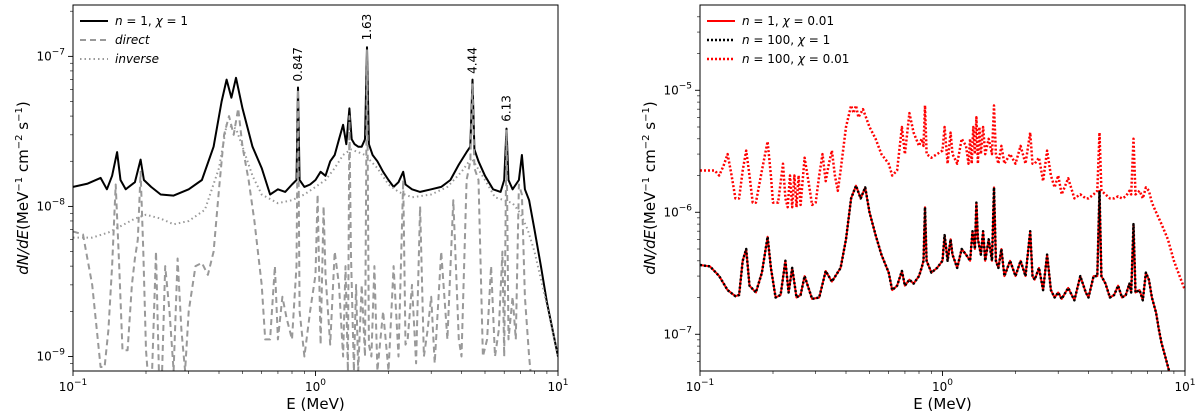 The width and height of the screenshot is (1200, 417). What do you see at coordinates (685, 86) in the screenshot?
I see `y-tick-exponent: −5` at bounding box center [685, 86].